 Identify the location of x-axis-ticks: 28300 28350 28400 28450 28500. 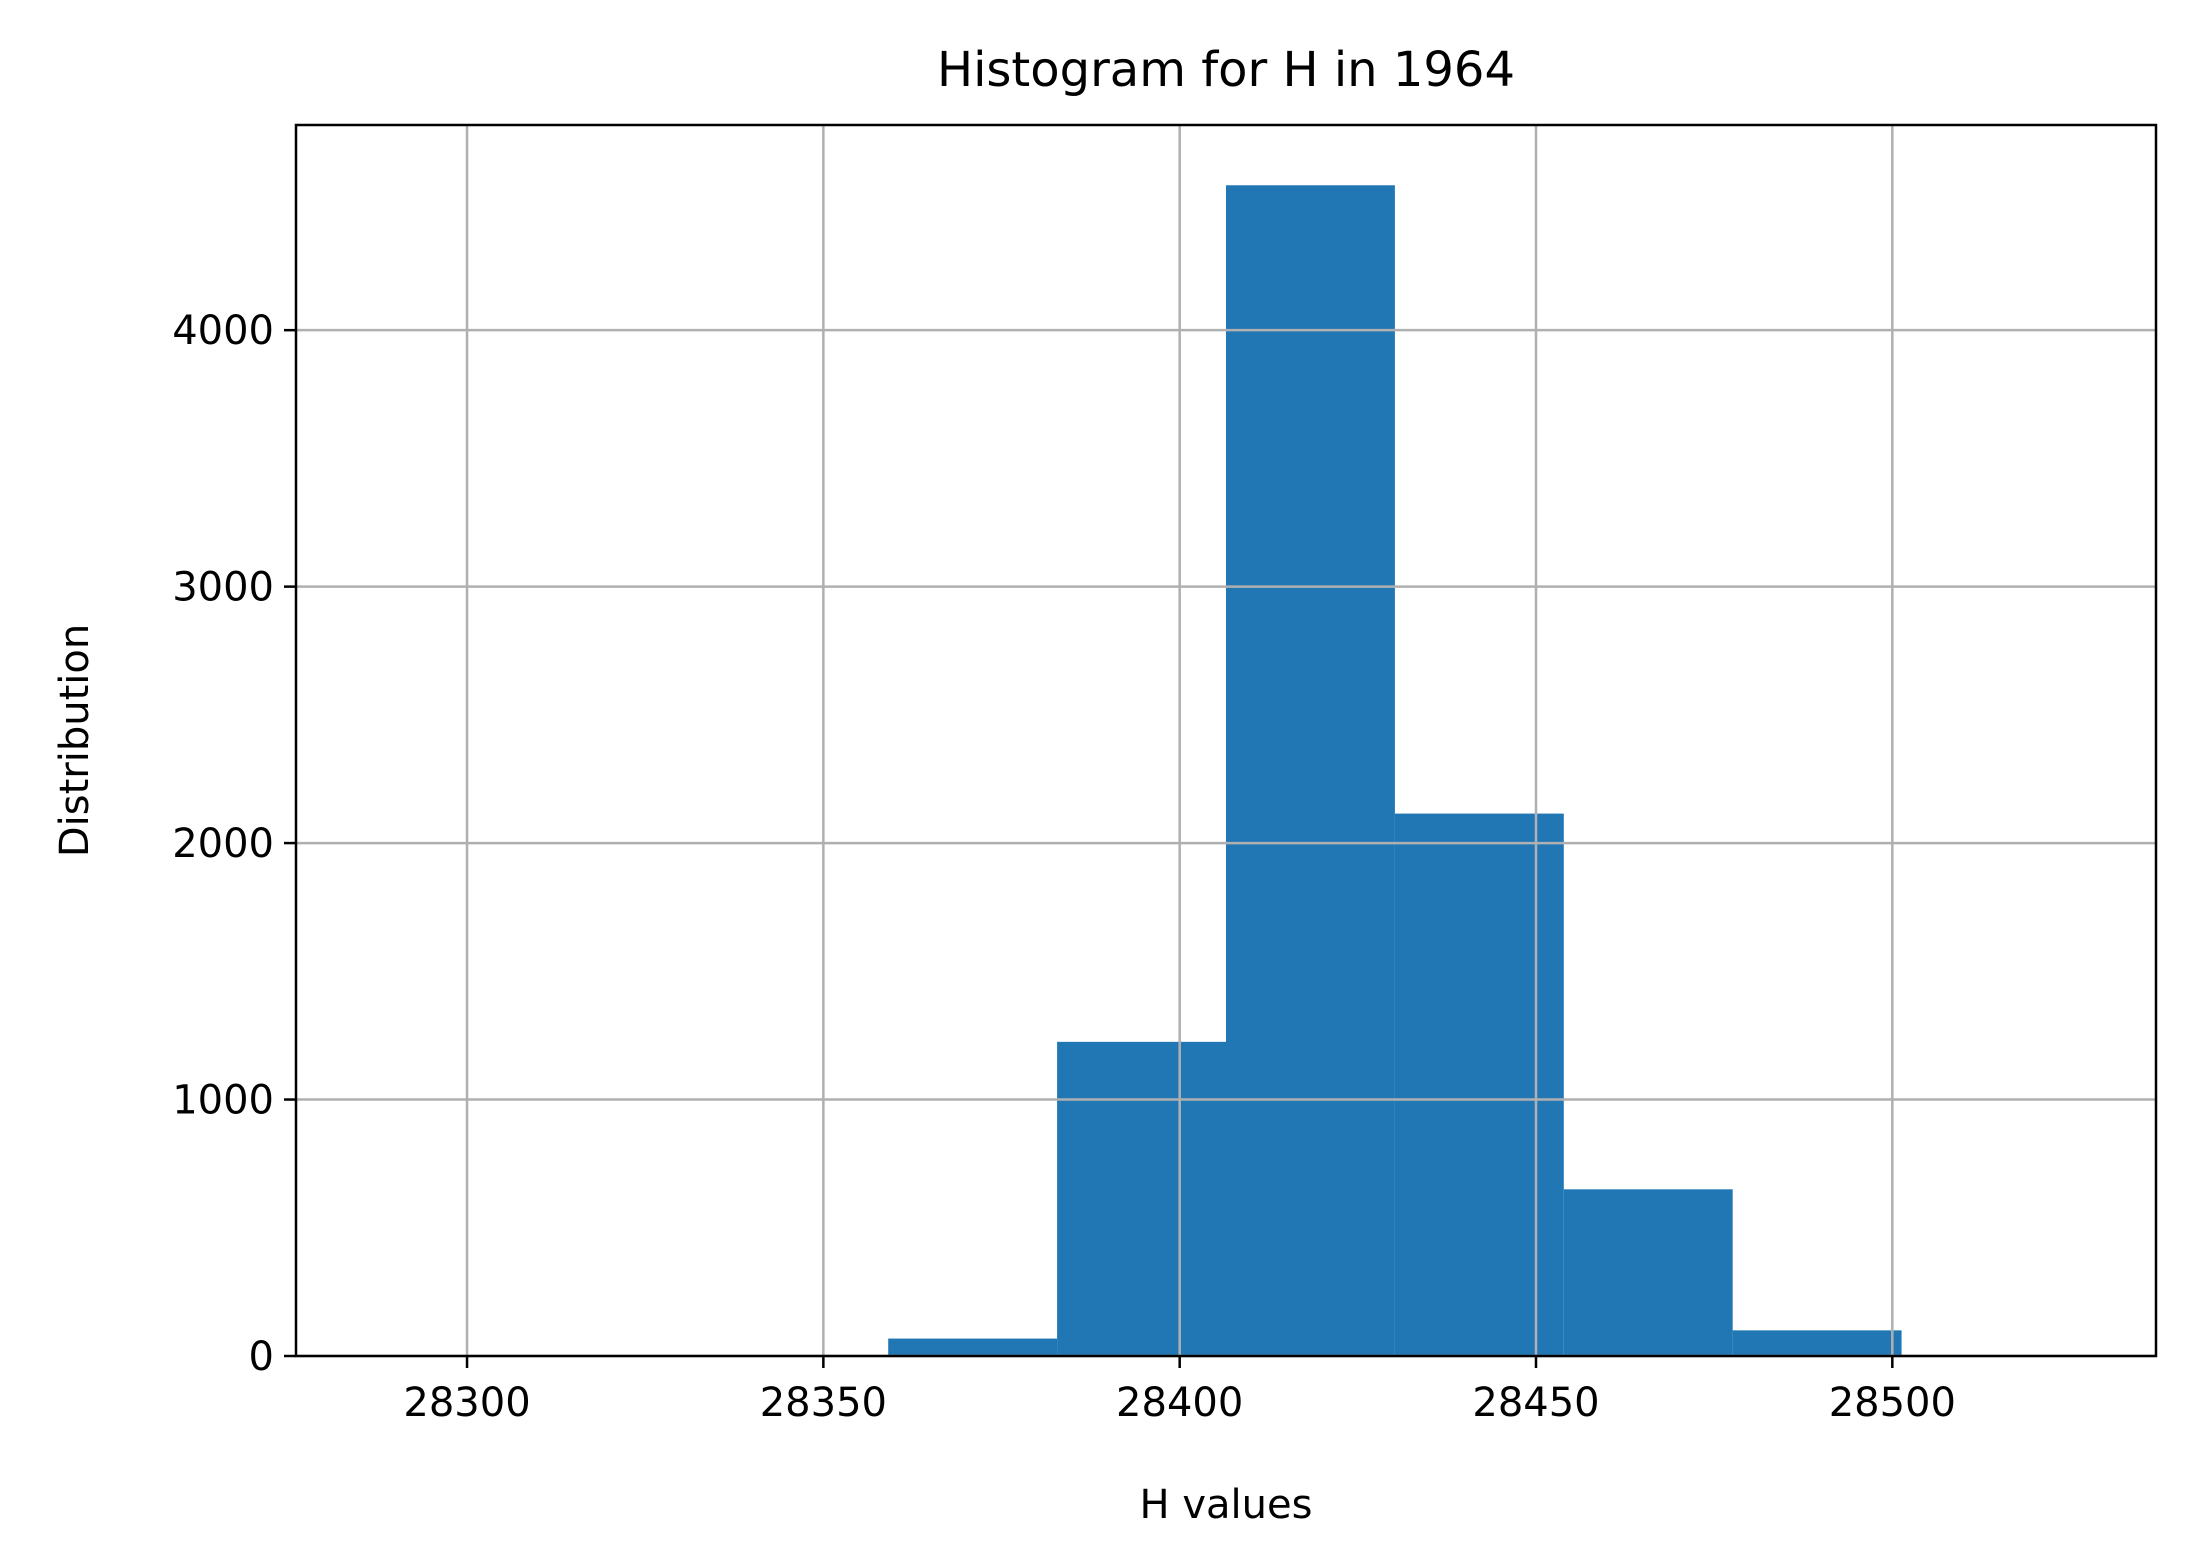
(1179, 1391).